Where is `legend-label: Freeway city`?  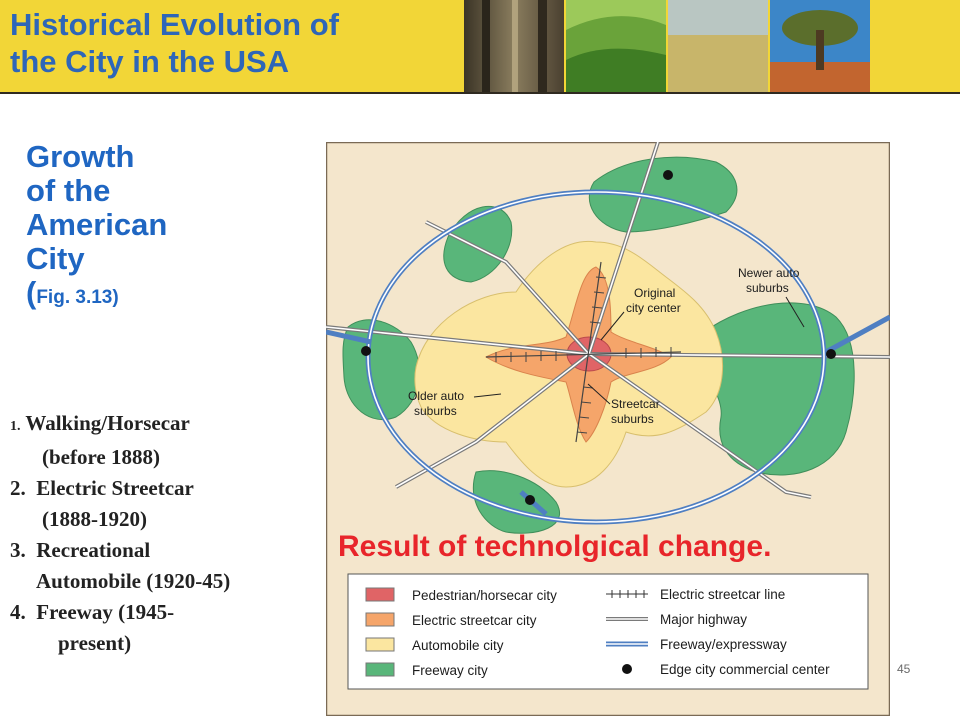
legend-label: Freeway city is located at coordinates (450, 670).